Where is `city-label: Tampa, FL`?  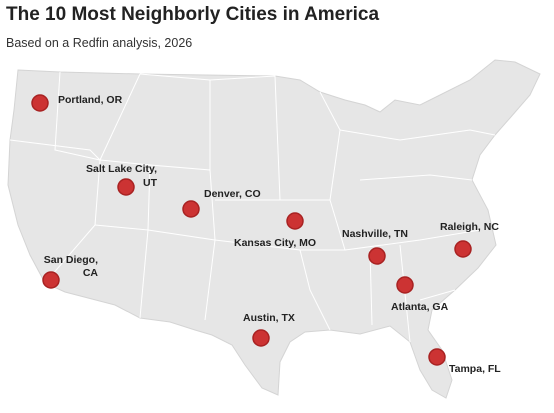
city-label: Tampa, FL is located at coordinates (475, 369).